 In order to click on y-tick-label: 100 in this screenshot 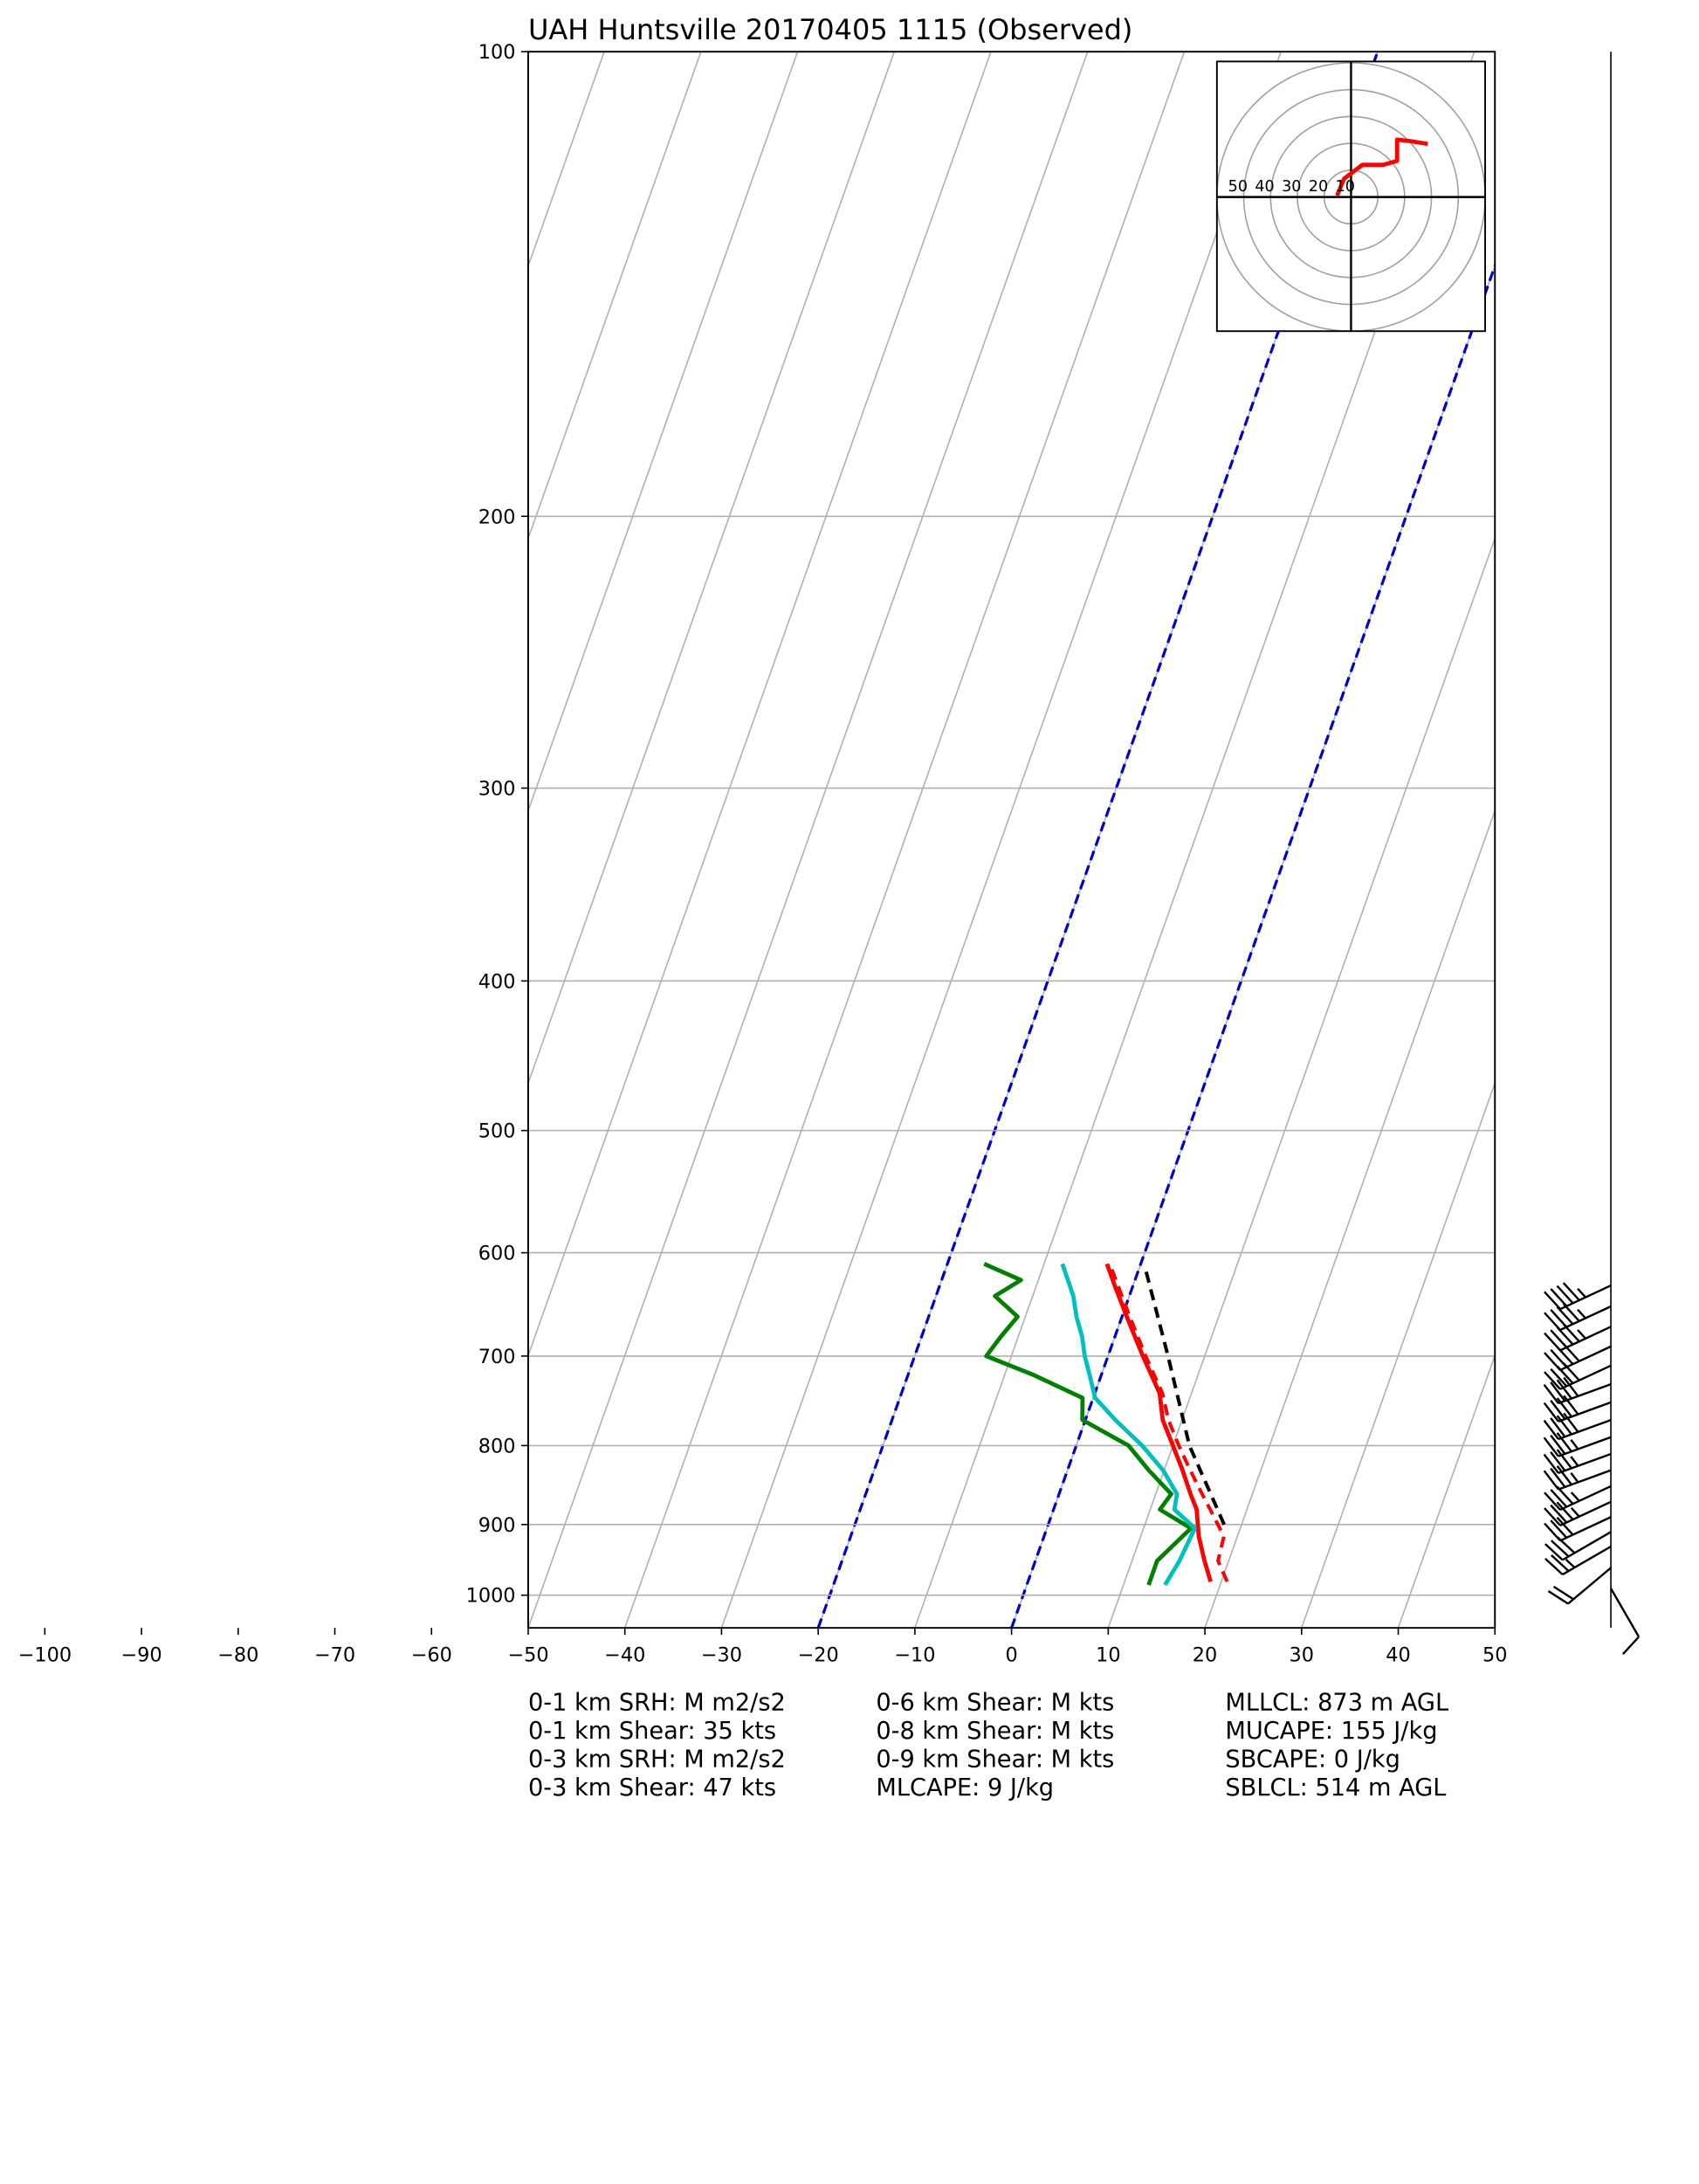, I will do `click(497, 52)`.